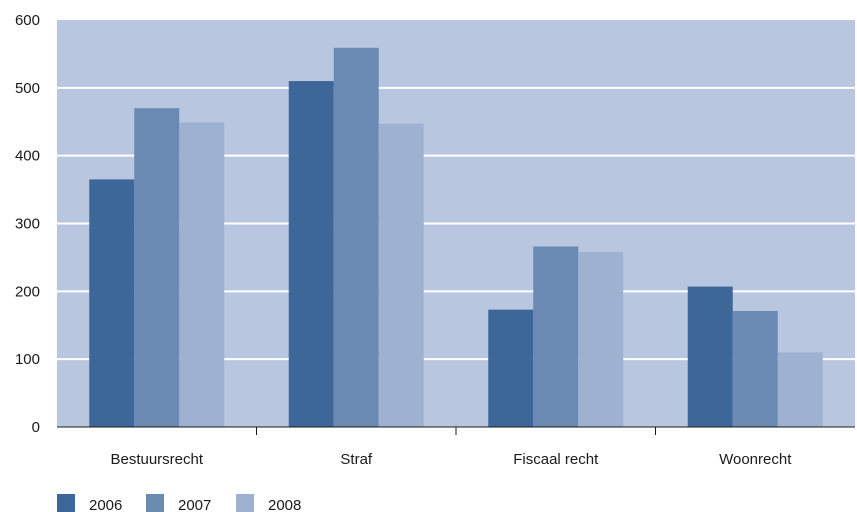 Image resolution: width=857 pixels, height=512 pixels. Describe the element at coordinates (194, 504) in the screenshot. I see `legend-label: 2007` at that location.